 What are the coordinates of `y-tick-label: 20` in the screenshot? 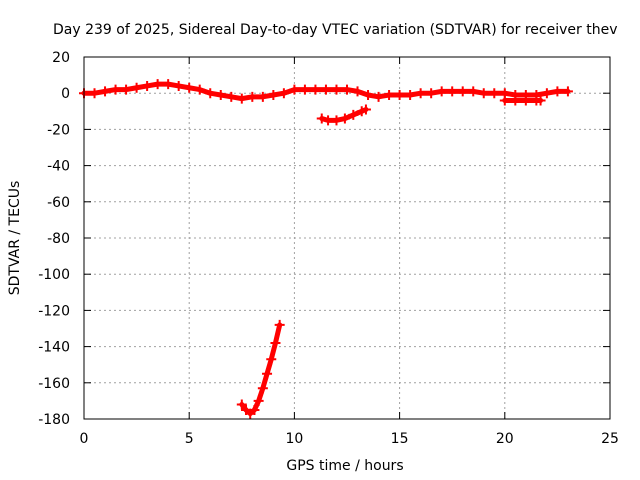 It's located at (61, 58).